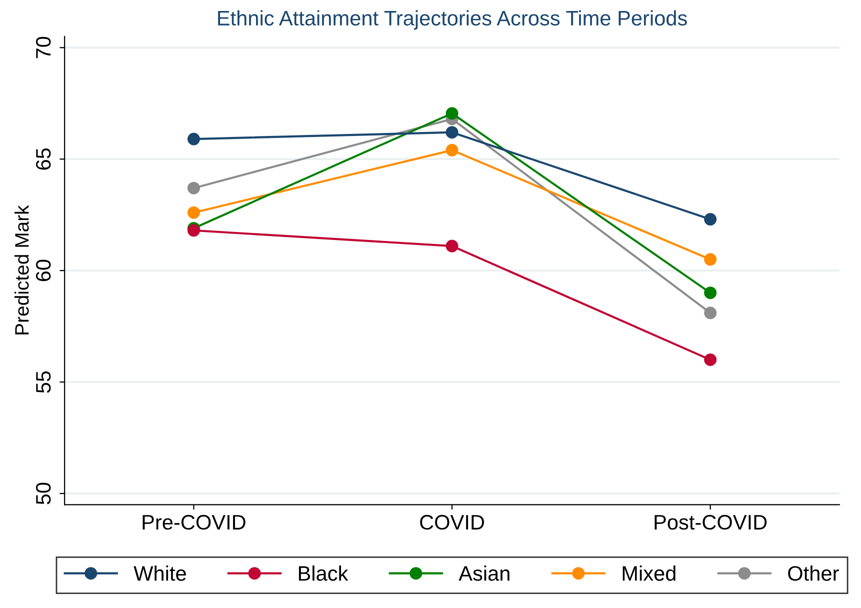  Describe the element at coordinates (323, 573) in the screenshot. I see `legend-label: Black` at that location.